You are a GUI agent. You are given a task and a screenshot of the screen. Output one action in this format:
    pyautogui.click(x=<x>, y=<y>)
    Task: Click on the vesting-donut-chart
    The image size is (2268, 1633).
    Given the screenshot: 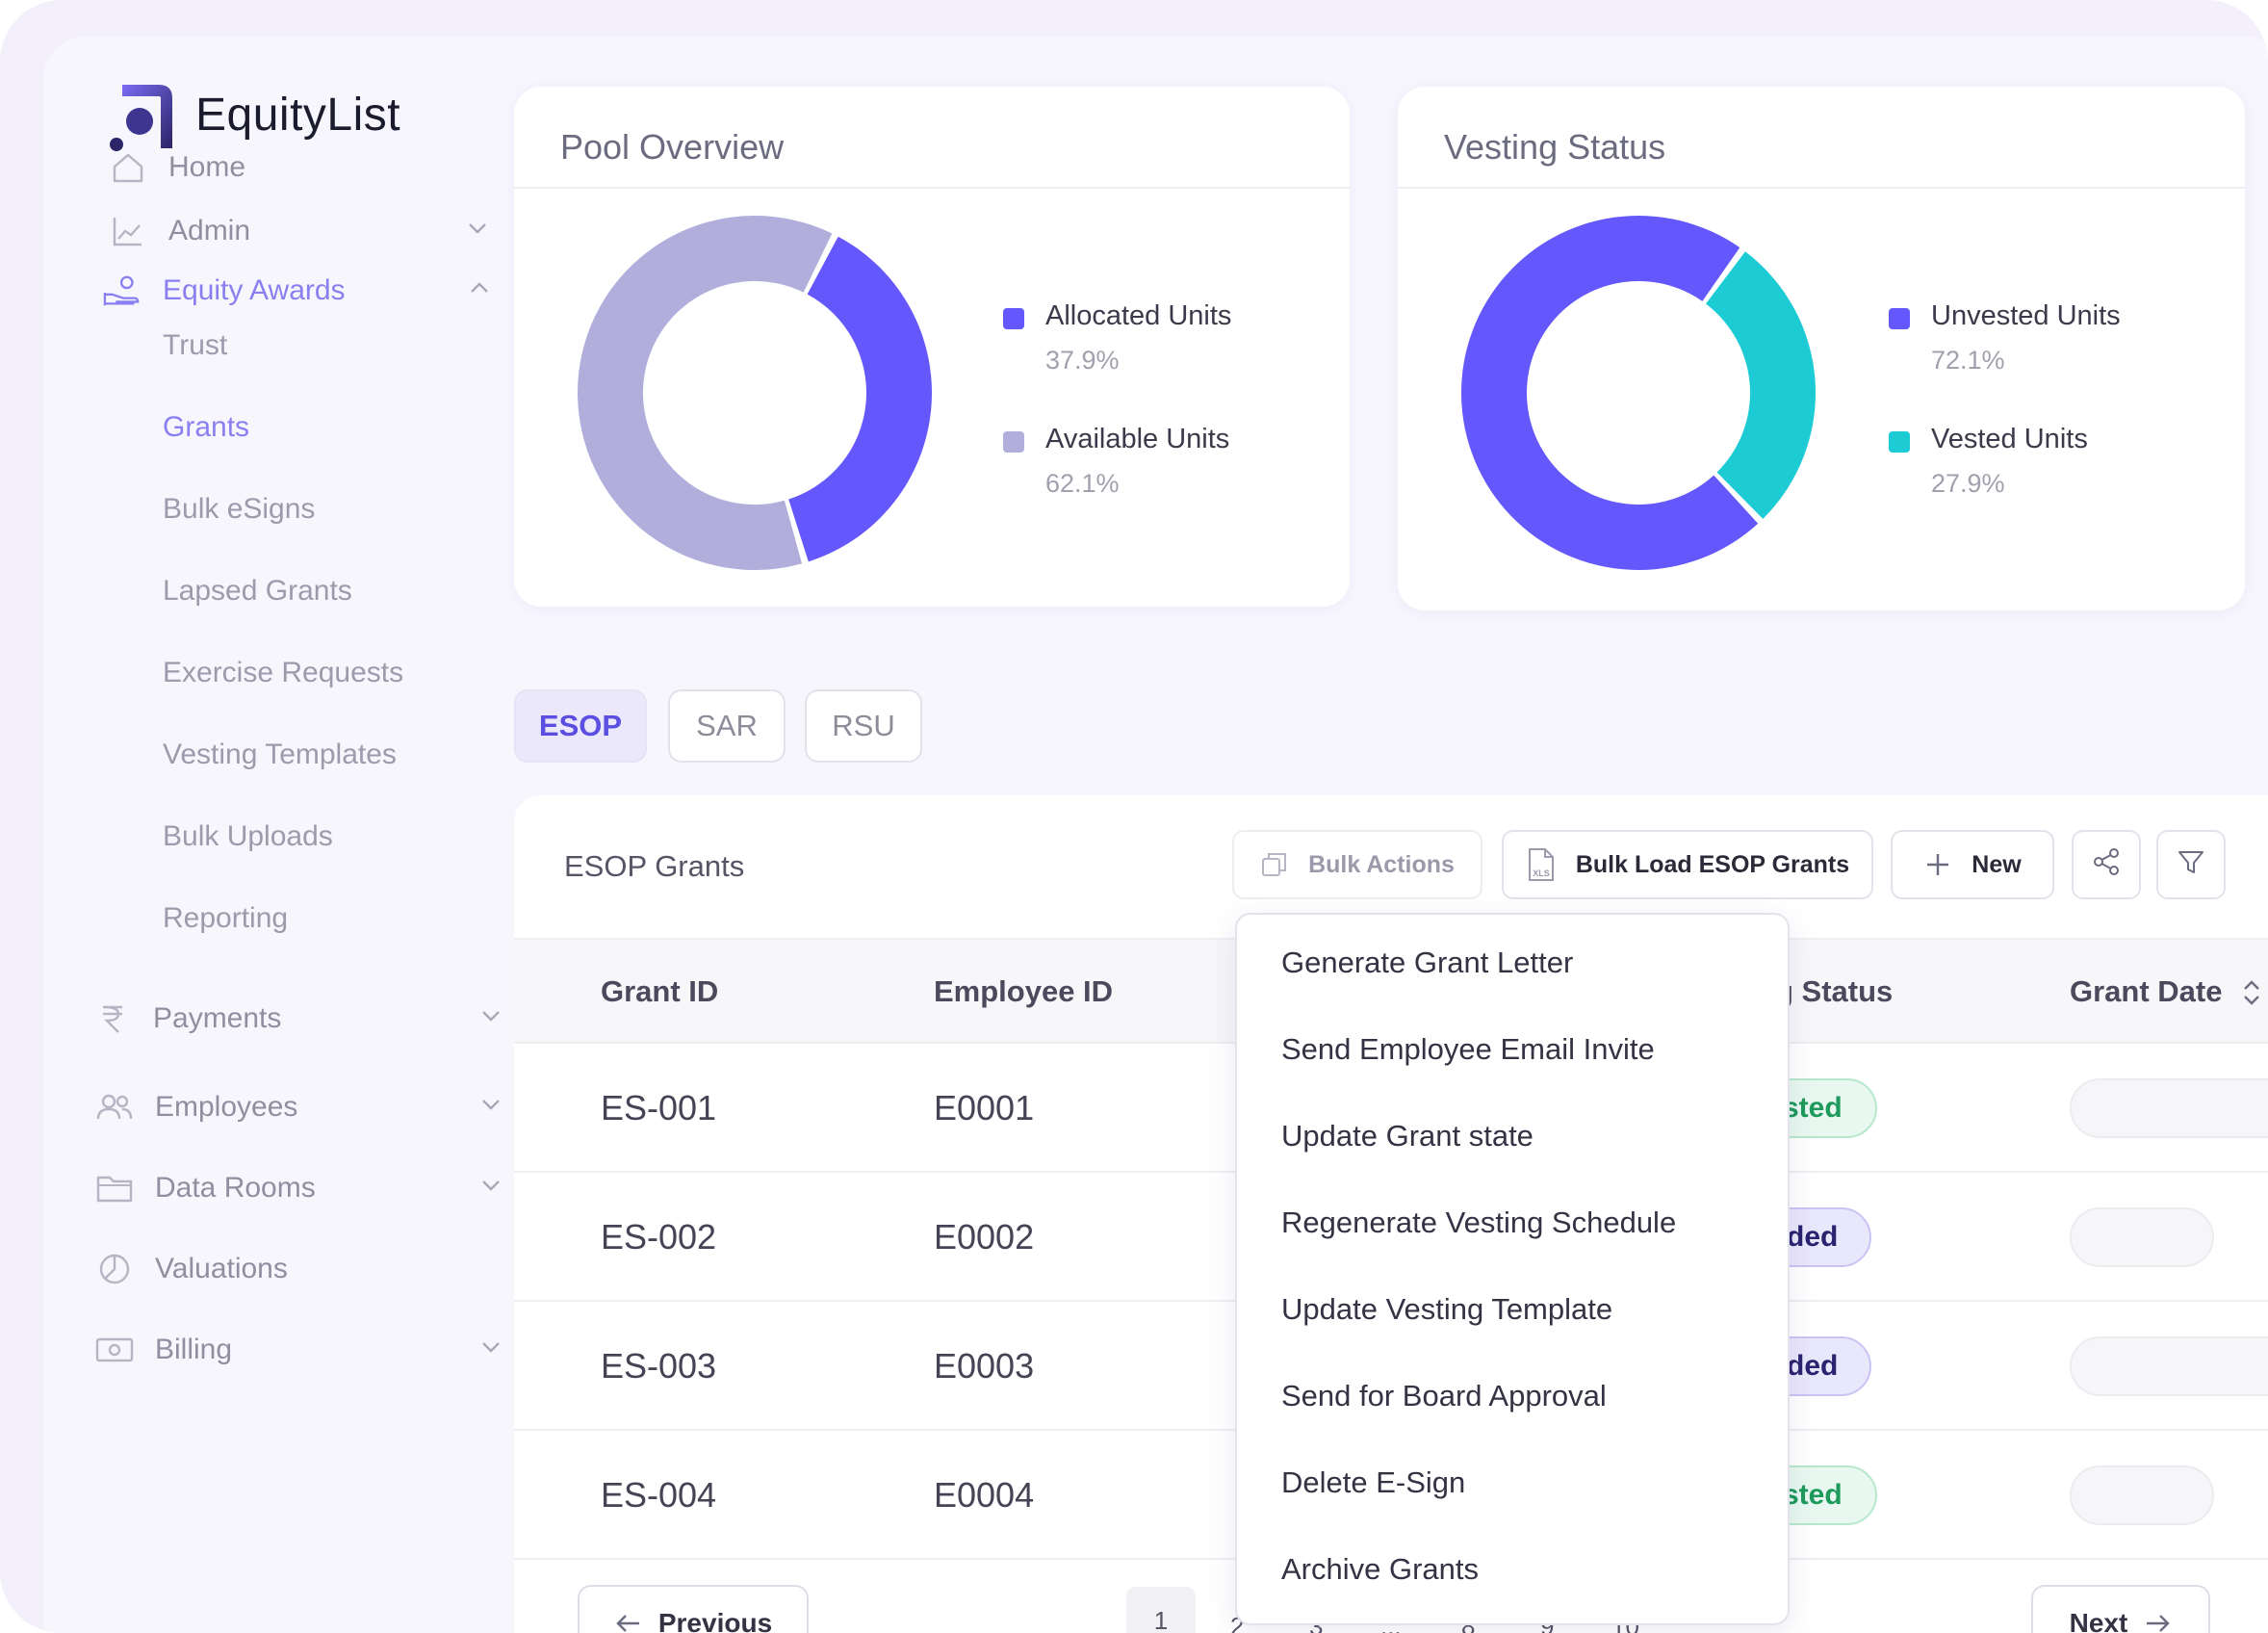 What is the action you would take?
    pyautogui.click(x=1639, y=393)
    